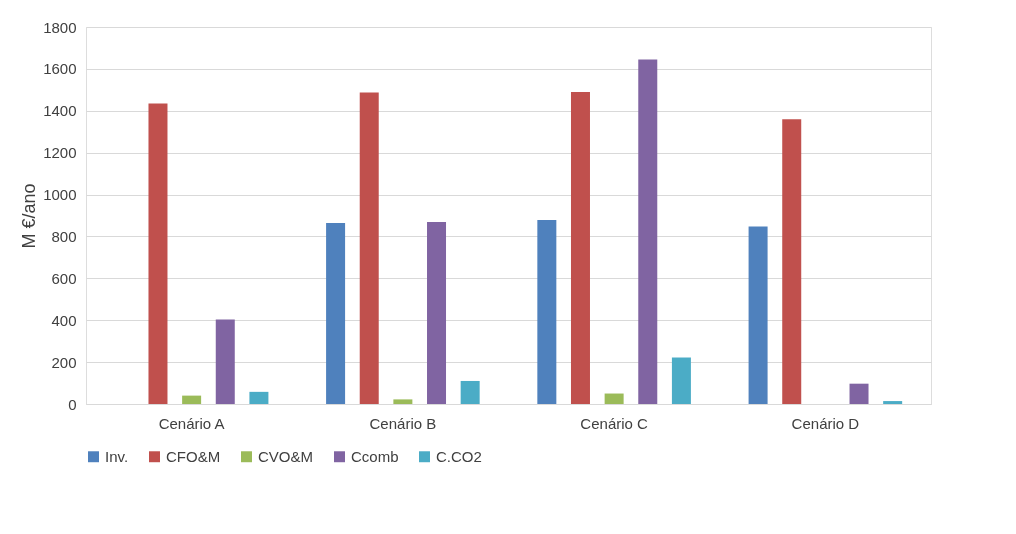 The height and width of the screenshot is (534, 1016). Describe the element at coordinates (60, 153) in the screenshot. I see `y-tick-label: 1200` at that location.